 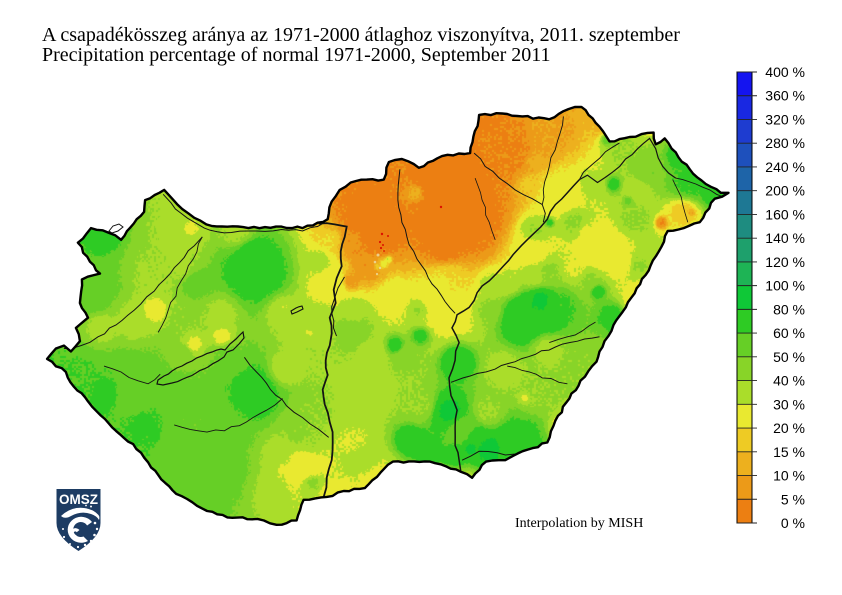 I want to click on svg-text: 360 %, so click(x=785, y=96).